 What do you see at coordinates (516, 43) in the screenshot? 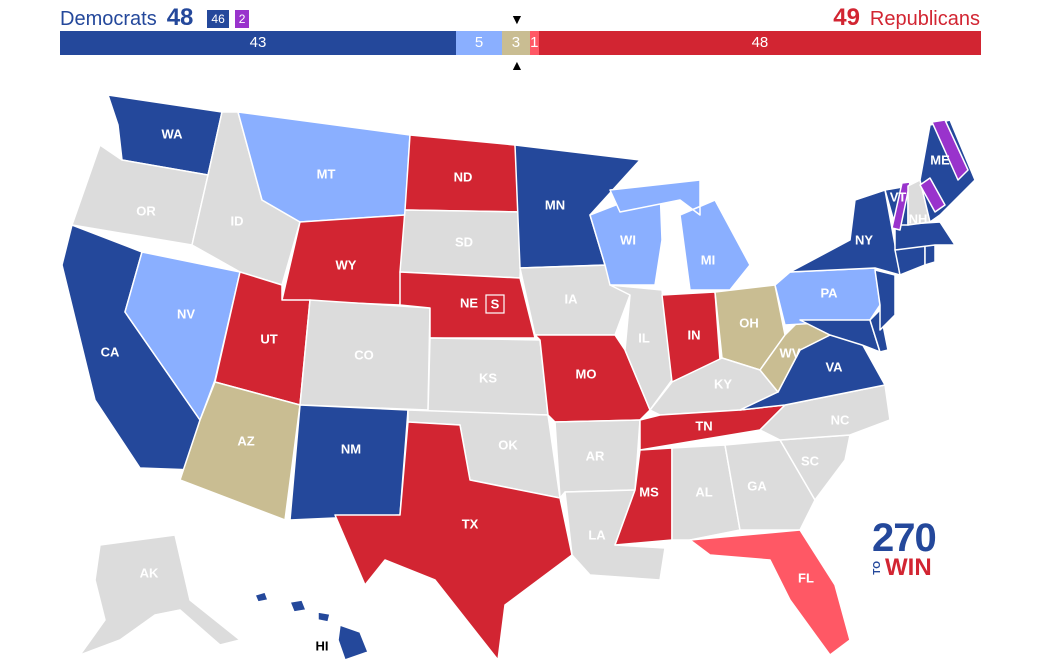
I see `bar-segment-tossup: 3` at bounding box center [516, 43].